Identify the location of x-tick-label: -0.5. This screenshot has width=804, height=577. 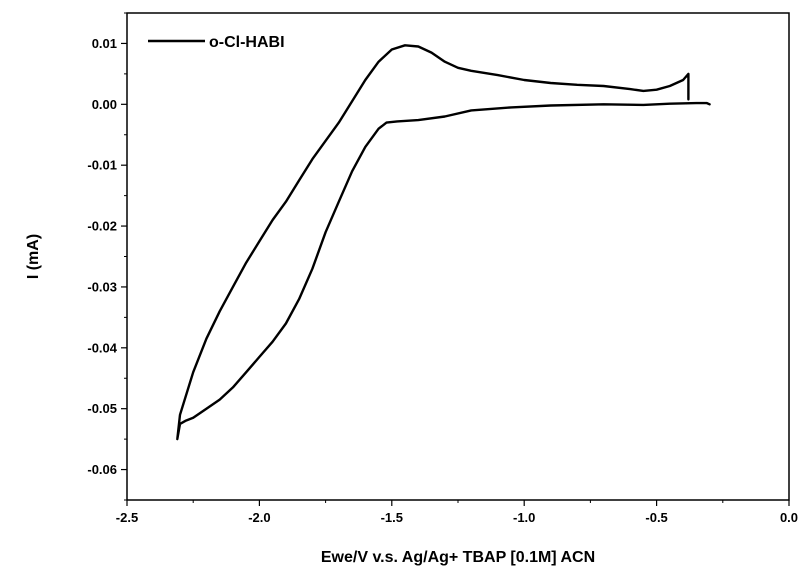
(656, 517).